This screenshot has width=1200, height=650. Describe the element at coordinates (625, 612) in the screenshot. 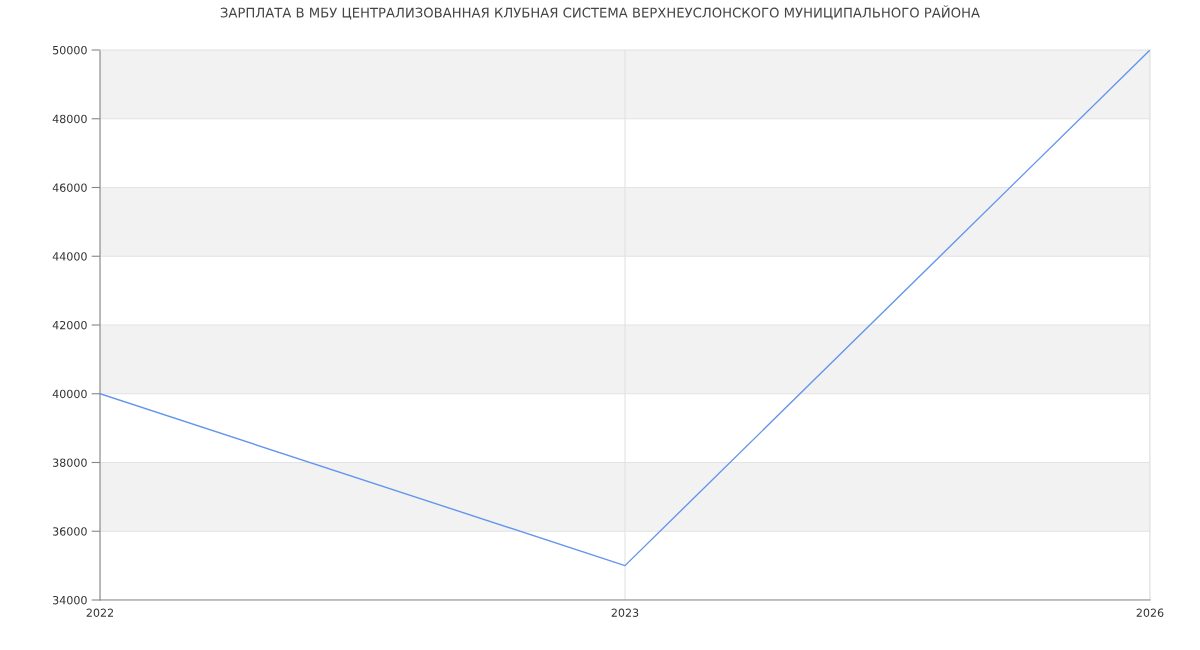

I see `x-tick-label: 2023` at that location.